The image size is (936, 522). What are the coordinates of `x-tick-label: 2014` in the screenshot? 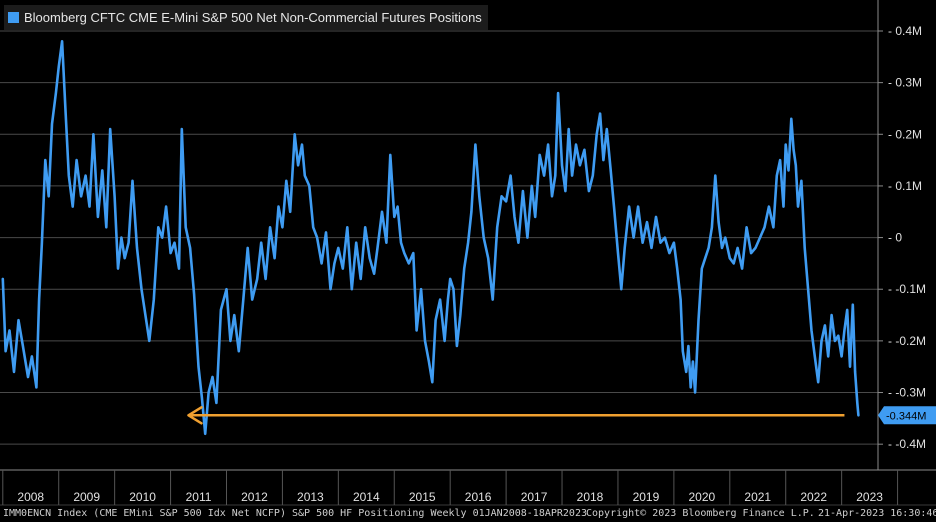 It's located at (366, 497).